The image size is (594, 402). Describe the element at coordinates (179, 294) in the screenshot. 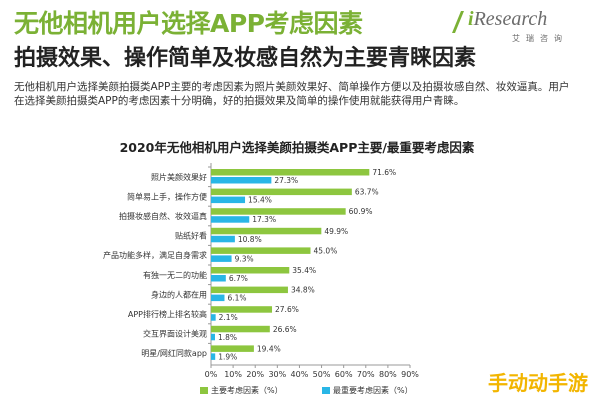

I see `category-label-6: 身边的人都在用` at that location.